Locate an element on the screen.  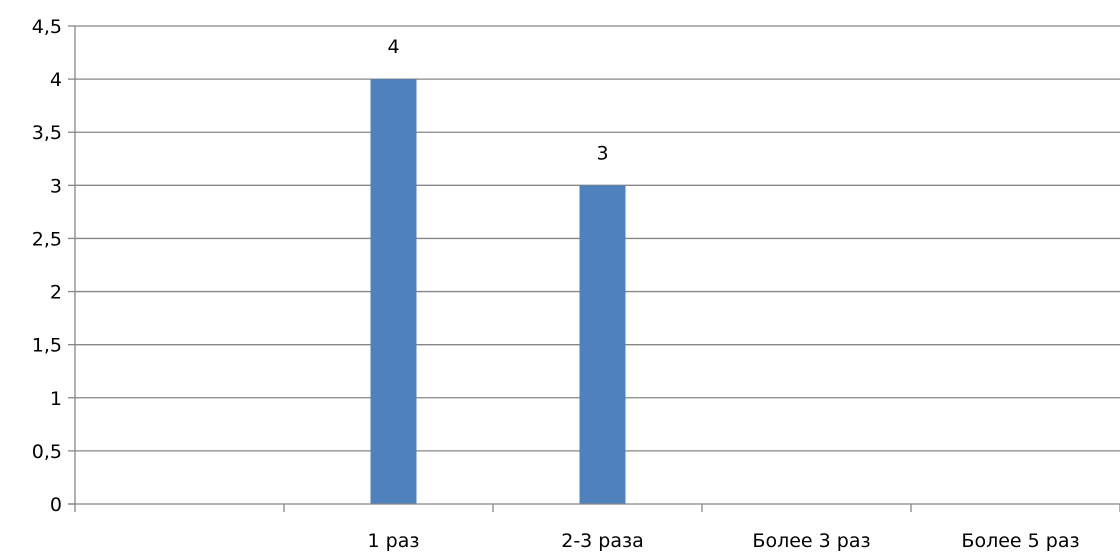
data-label: 3 is located at coordinates (602, 153).